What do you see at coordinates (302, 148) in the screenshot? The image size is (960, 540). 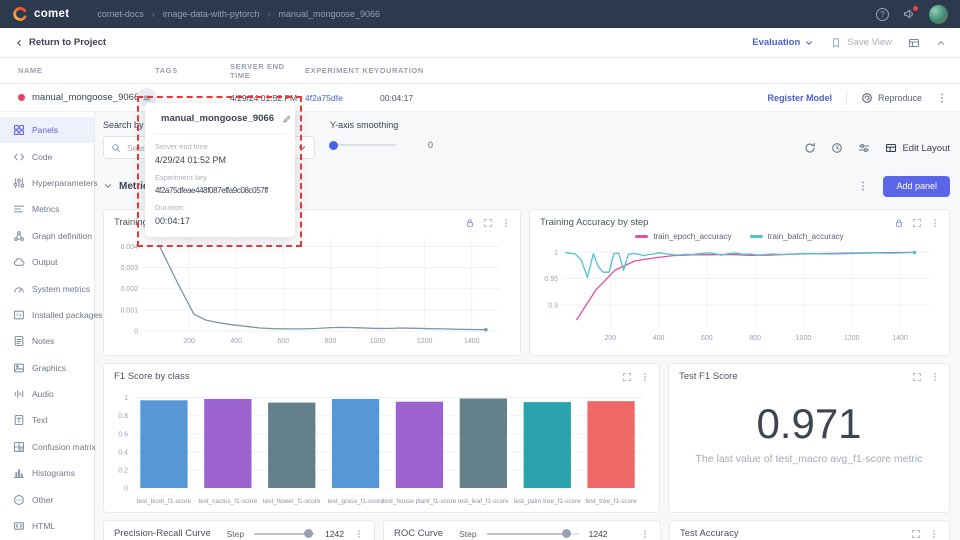 I see `search-filter-chevron-icon` at bounding box center [302, 148].